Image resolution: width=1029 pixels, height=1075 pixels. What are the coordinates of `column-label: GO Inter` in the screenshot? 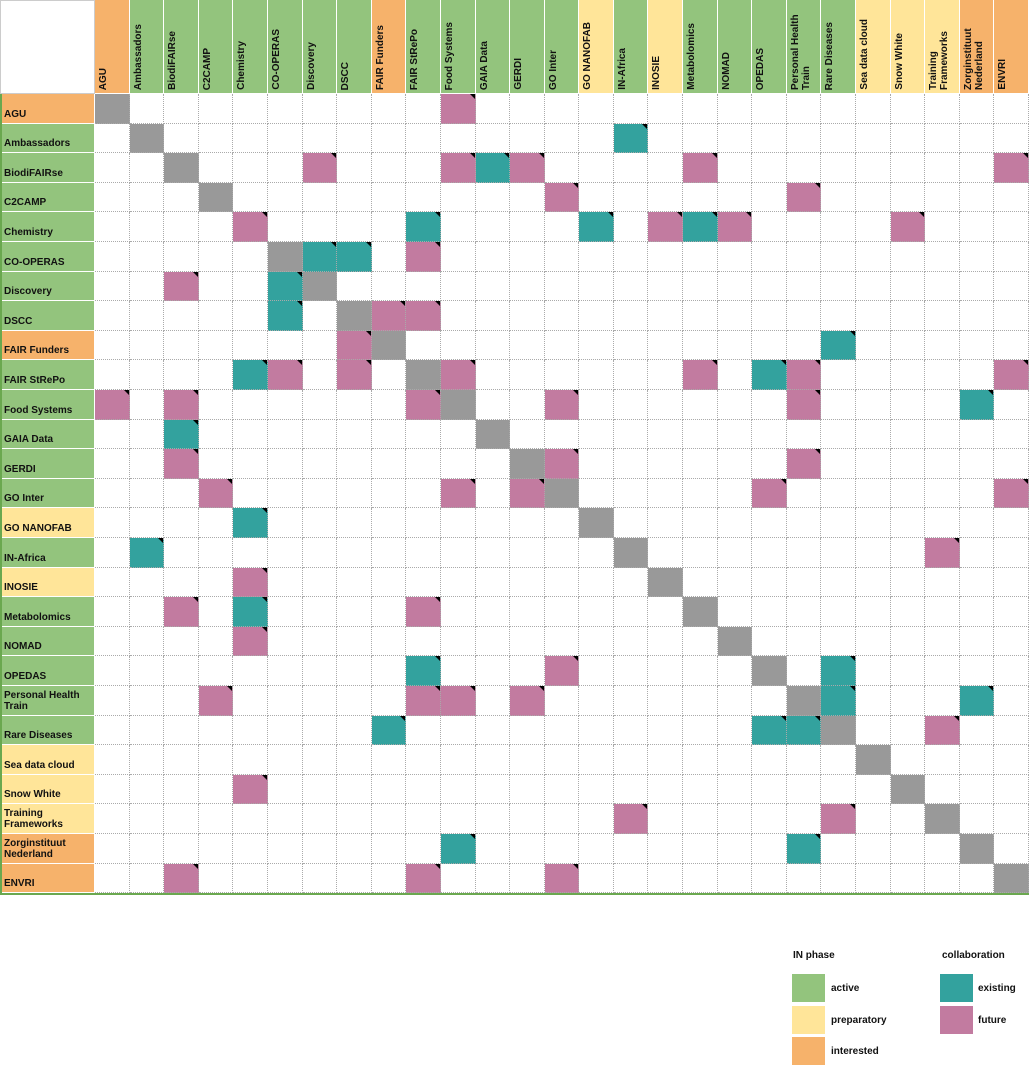 It's located at (553, 69).